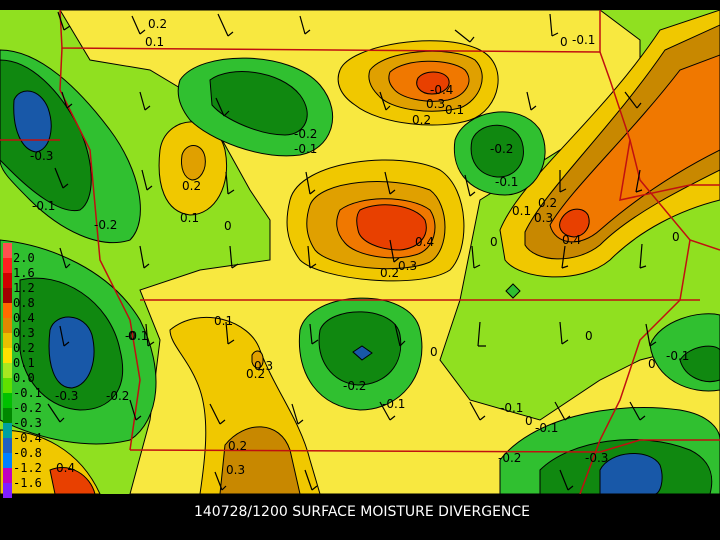  Describe the element at coordinates (27, 423) in the screenshot. I see `legend-label: -0.3` at that location.